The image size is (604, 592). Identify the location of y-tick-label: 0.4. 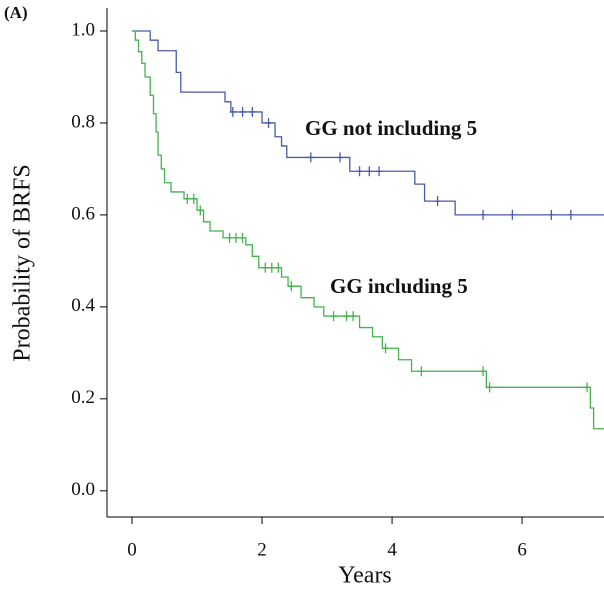
(83, 305).